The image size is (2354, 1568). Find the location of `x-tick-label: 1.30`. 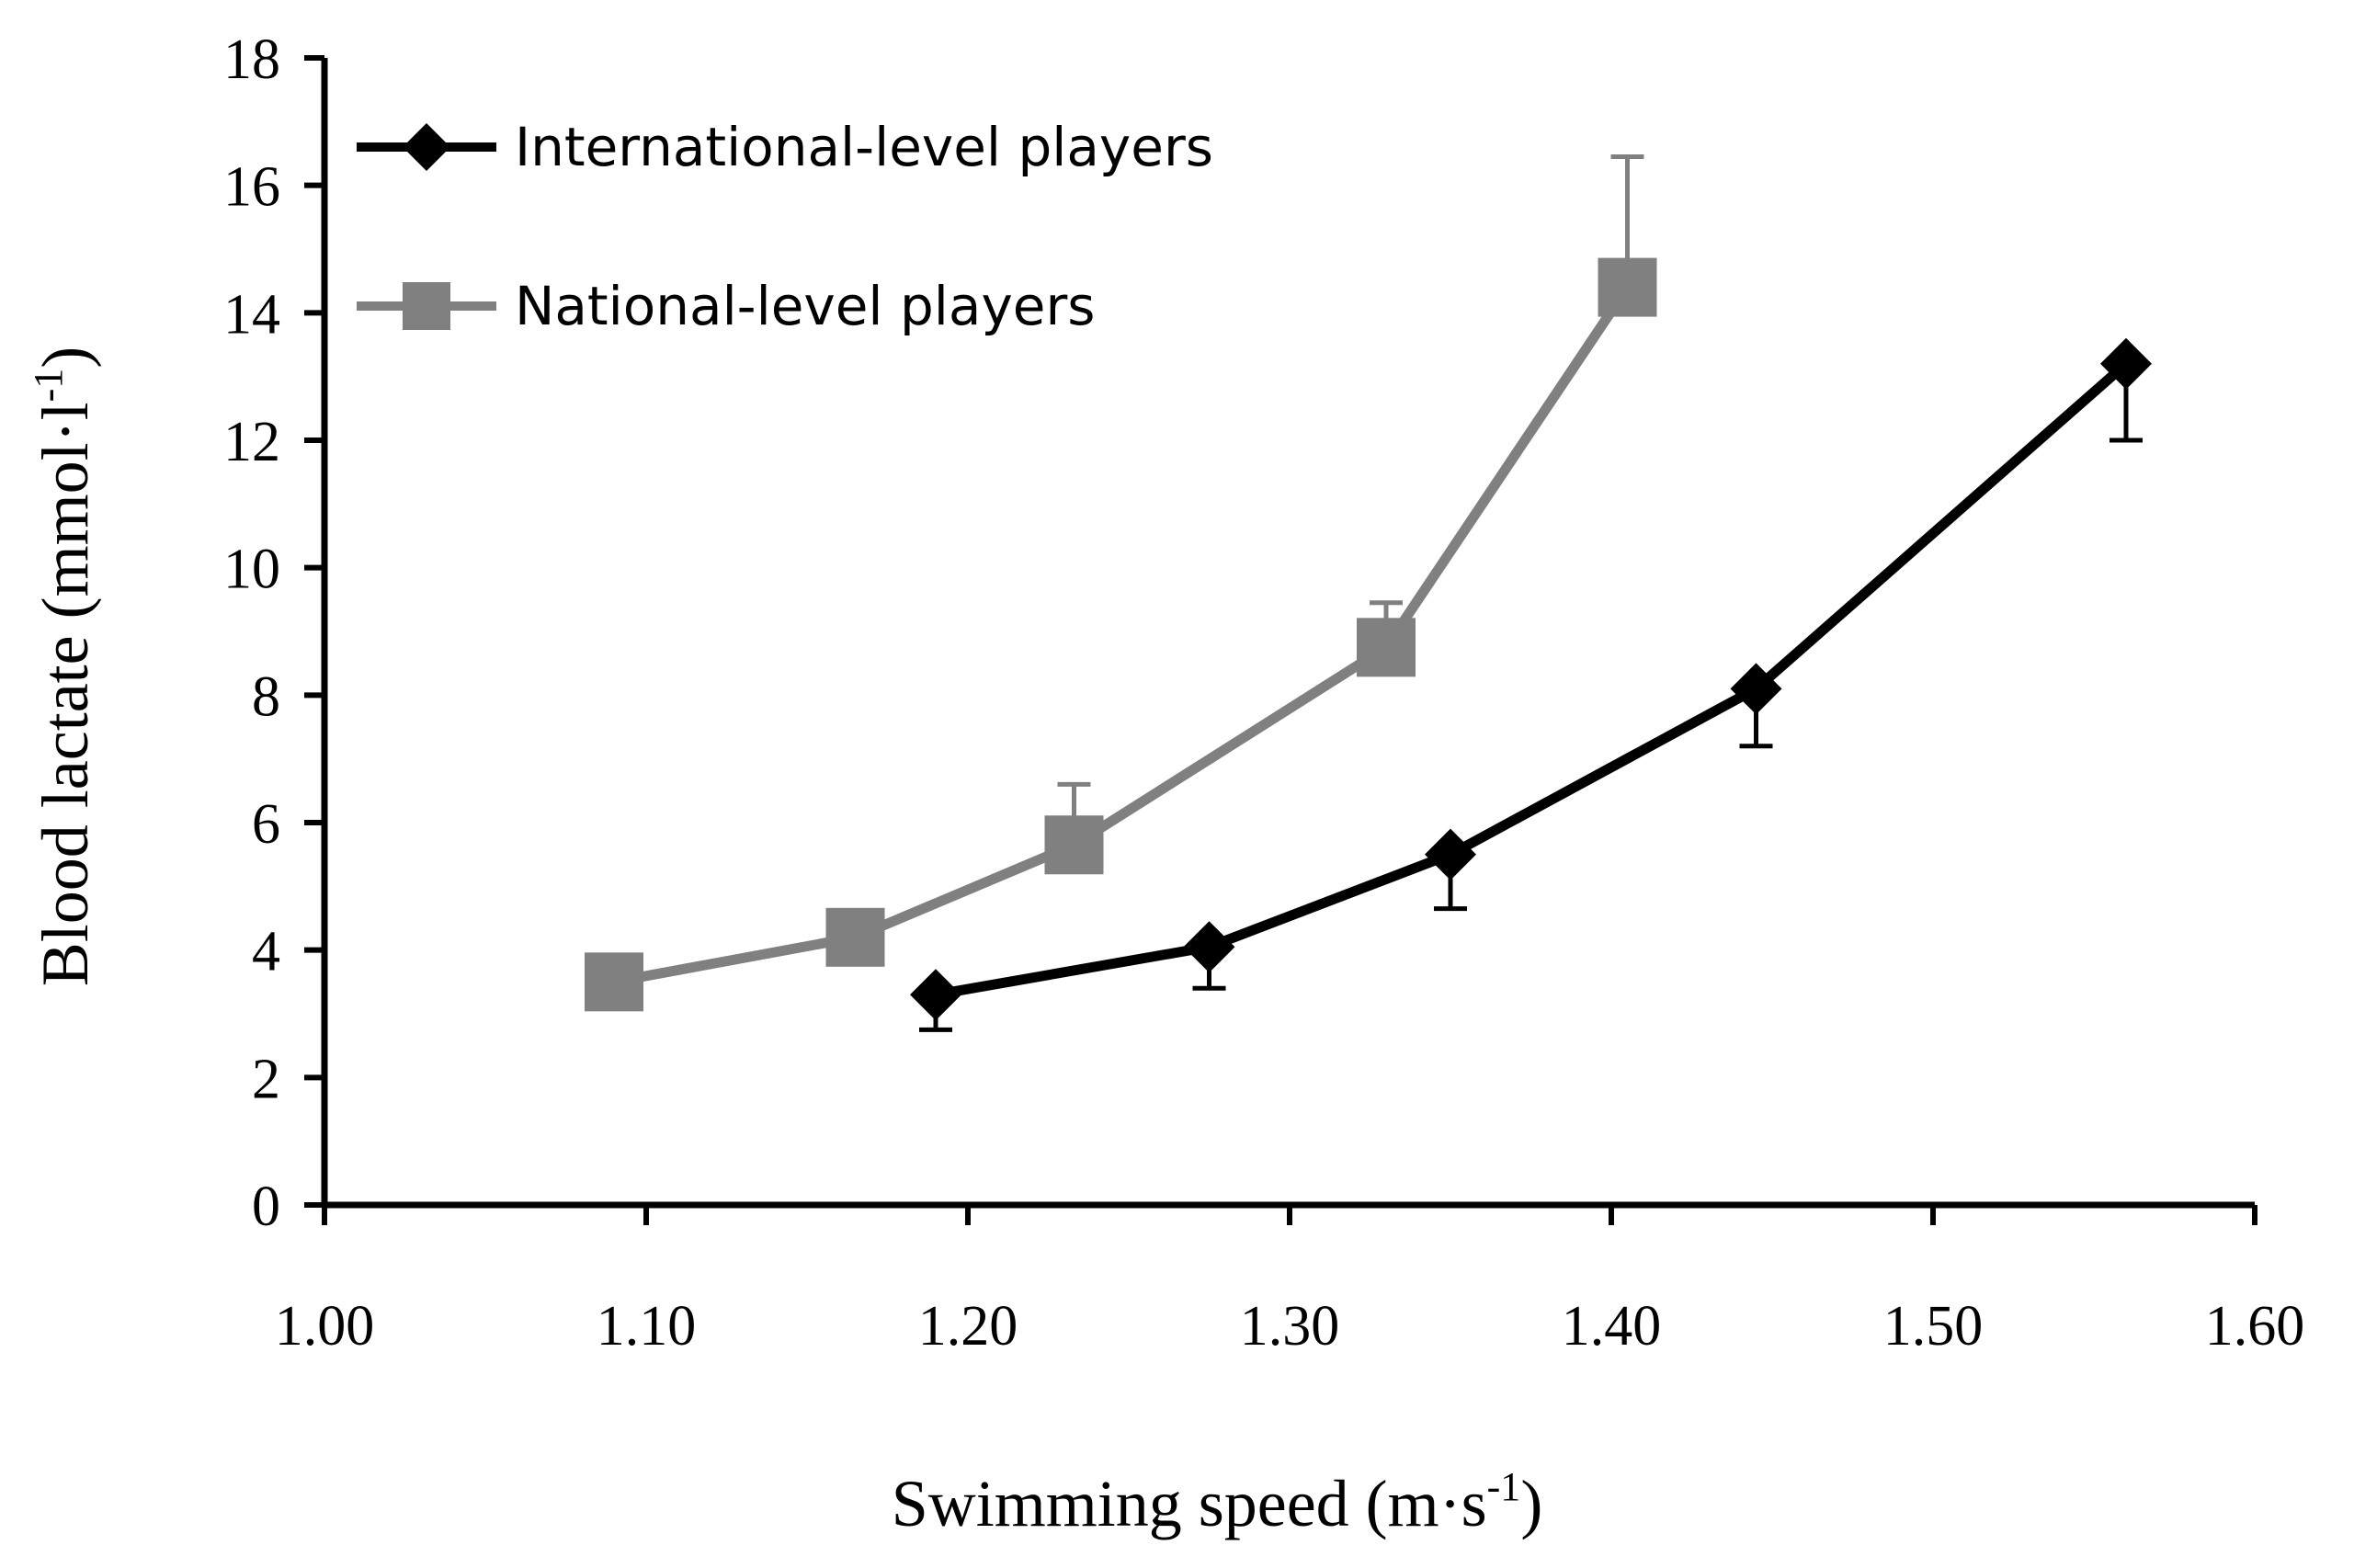

x-tick-label: 1.30 is located at coordinates (1290, 1326).